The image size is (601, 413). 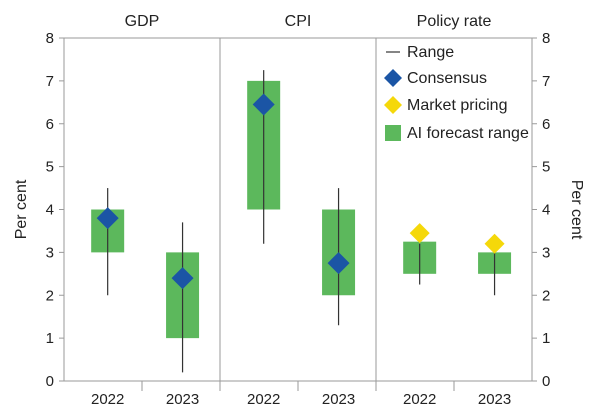 I want to click on y-tick-label-right: 3, so click(x=546, y=252).